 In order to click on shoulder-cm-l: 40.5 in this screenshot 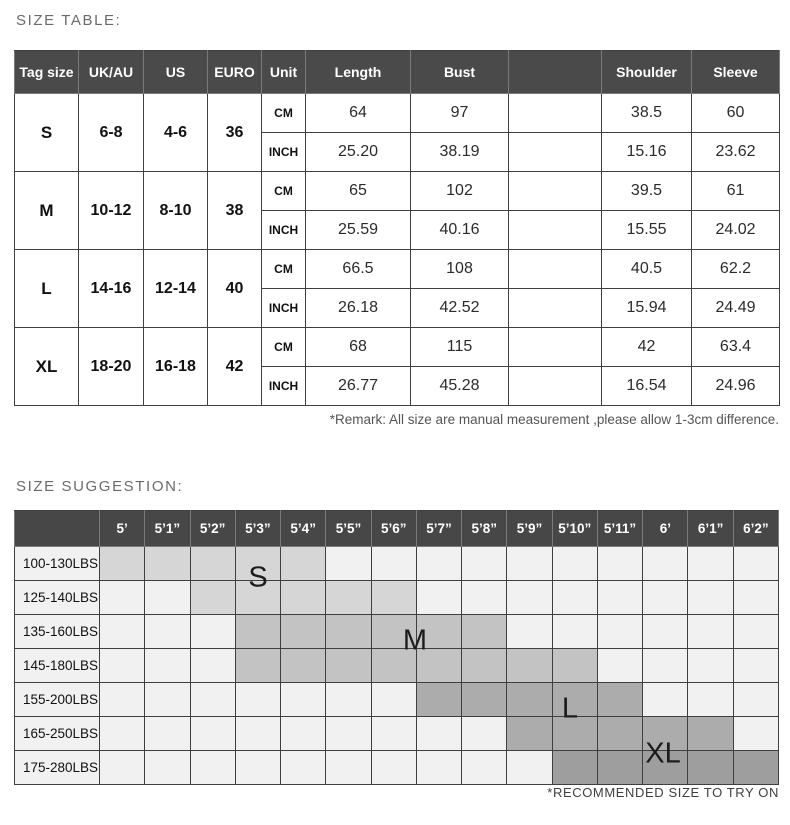, I will do `click(646, 269)`.